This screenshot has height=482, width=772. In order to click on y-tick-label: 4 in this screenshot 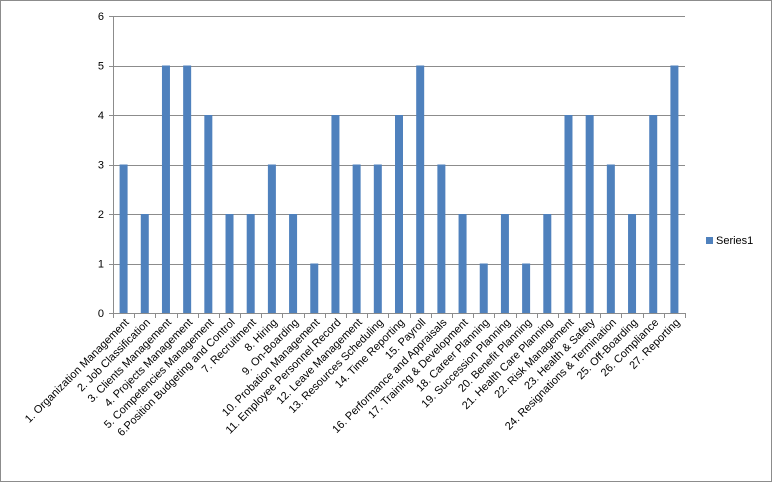, I will do `click(101, 116)`.